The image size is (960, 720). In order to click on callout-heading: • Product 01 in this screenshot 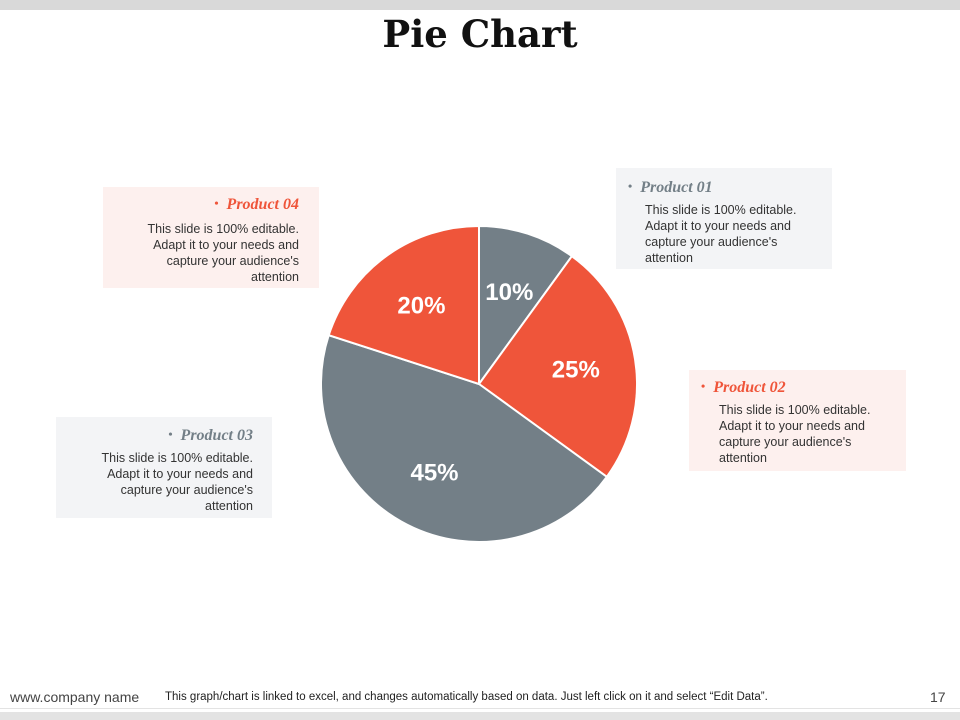, I will do `click(720, 187)`.